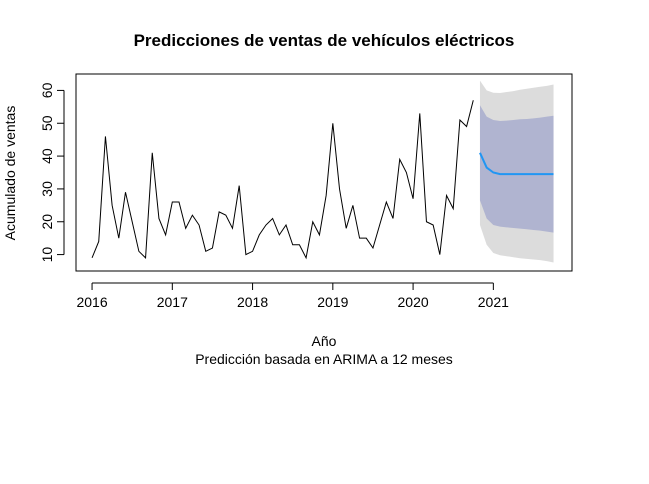  What do you see at coordinates (47, 222) in the screenshot?
I see `y-tick-label: 20` at bounding box center [47, 222].